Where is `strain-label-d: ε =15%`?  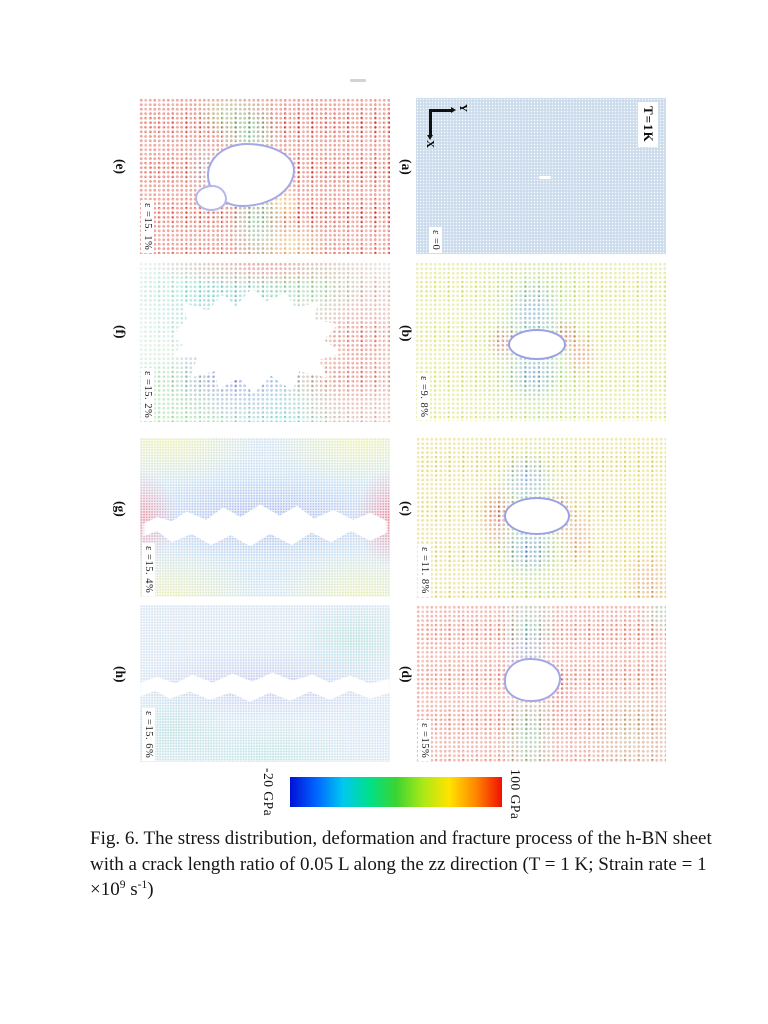 strain-label-d: ε =15% is located at coordinates (425, 740).